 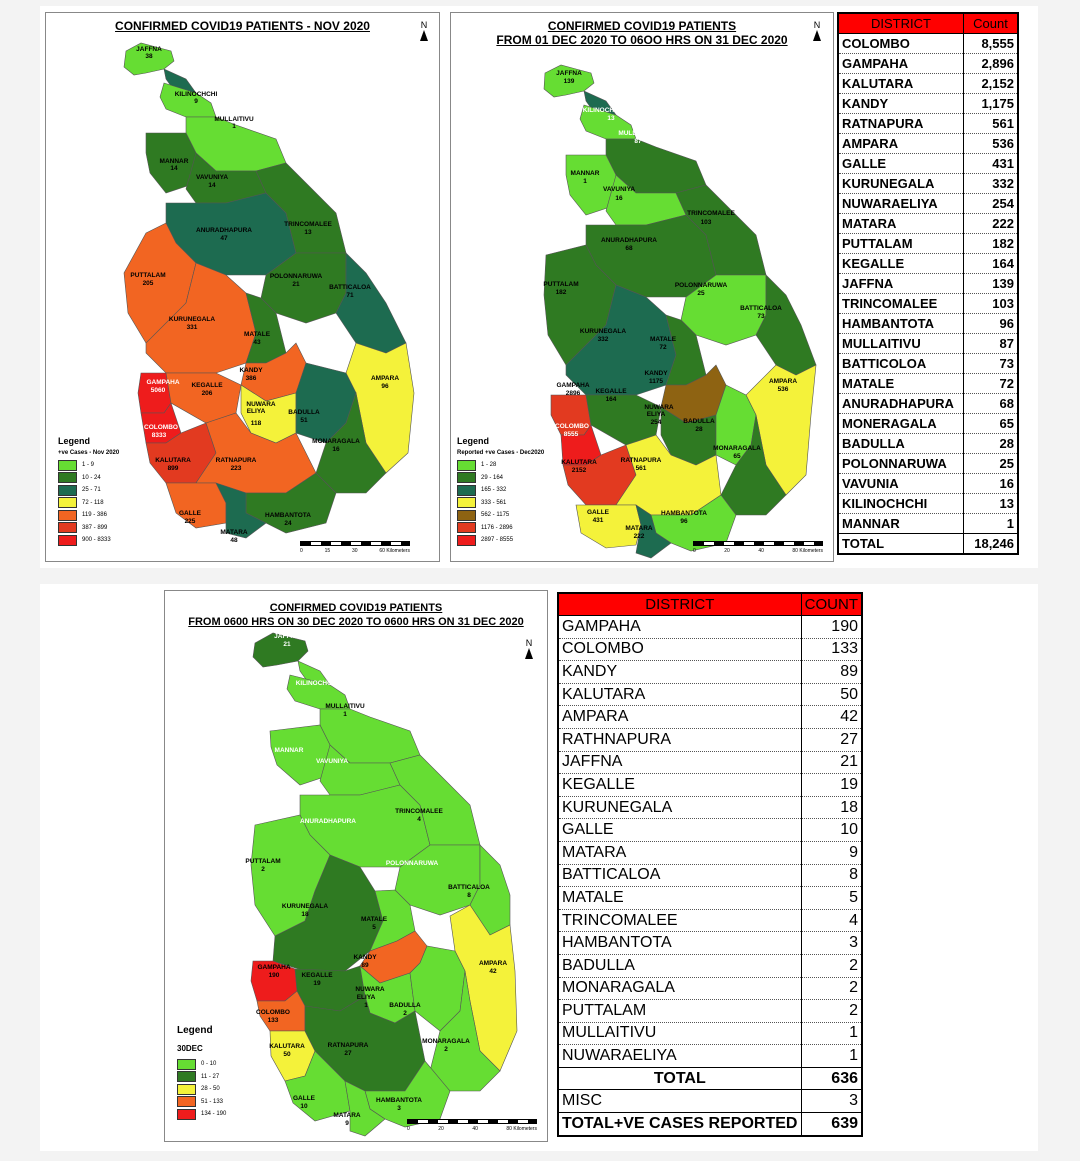 I want to click on misc-label: MISC, so click(x=680, y=1101).